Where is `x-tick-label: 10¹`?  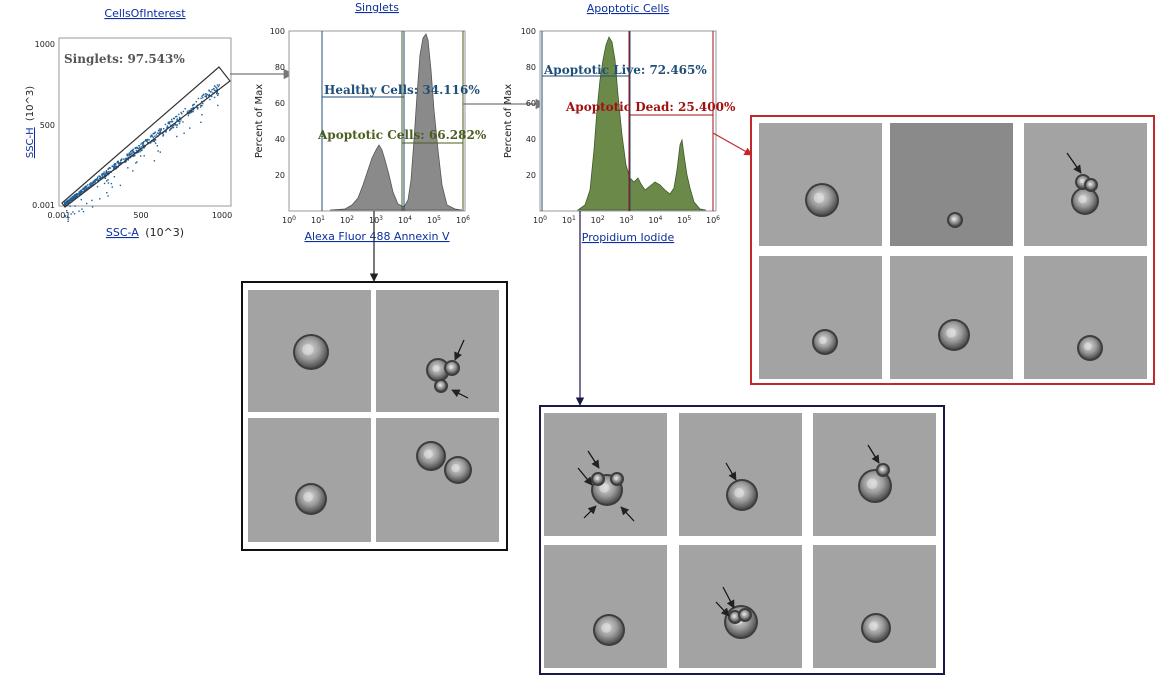
x-tick-label: 10¹ is located at coordinates (569, 220).